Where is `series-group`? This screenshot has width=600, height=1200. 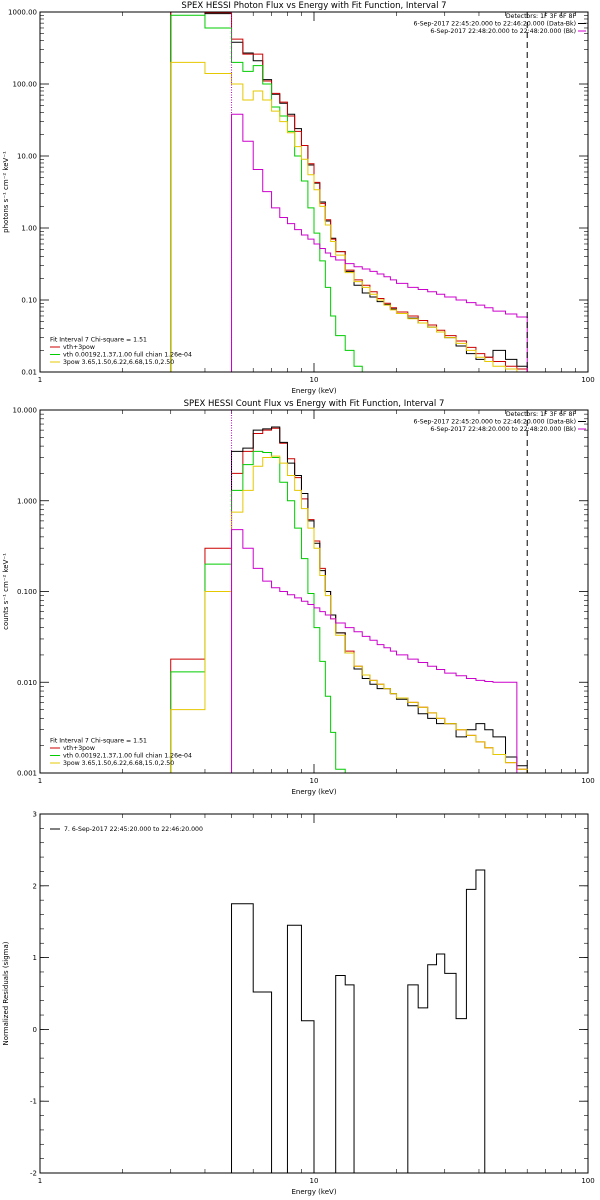
series-group is located at coordinates (358, 1021).